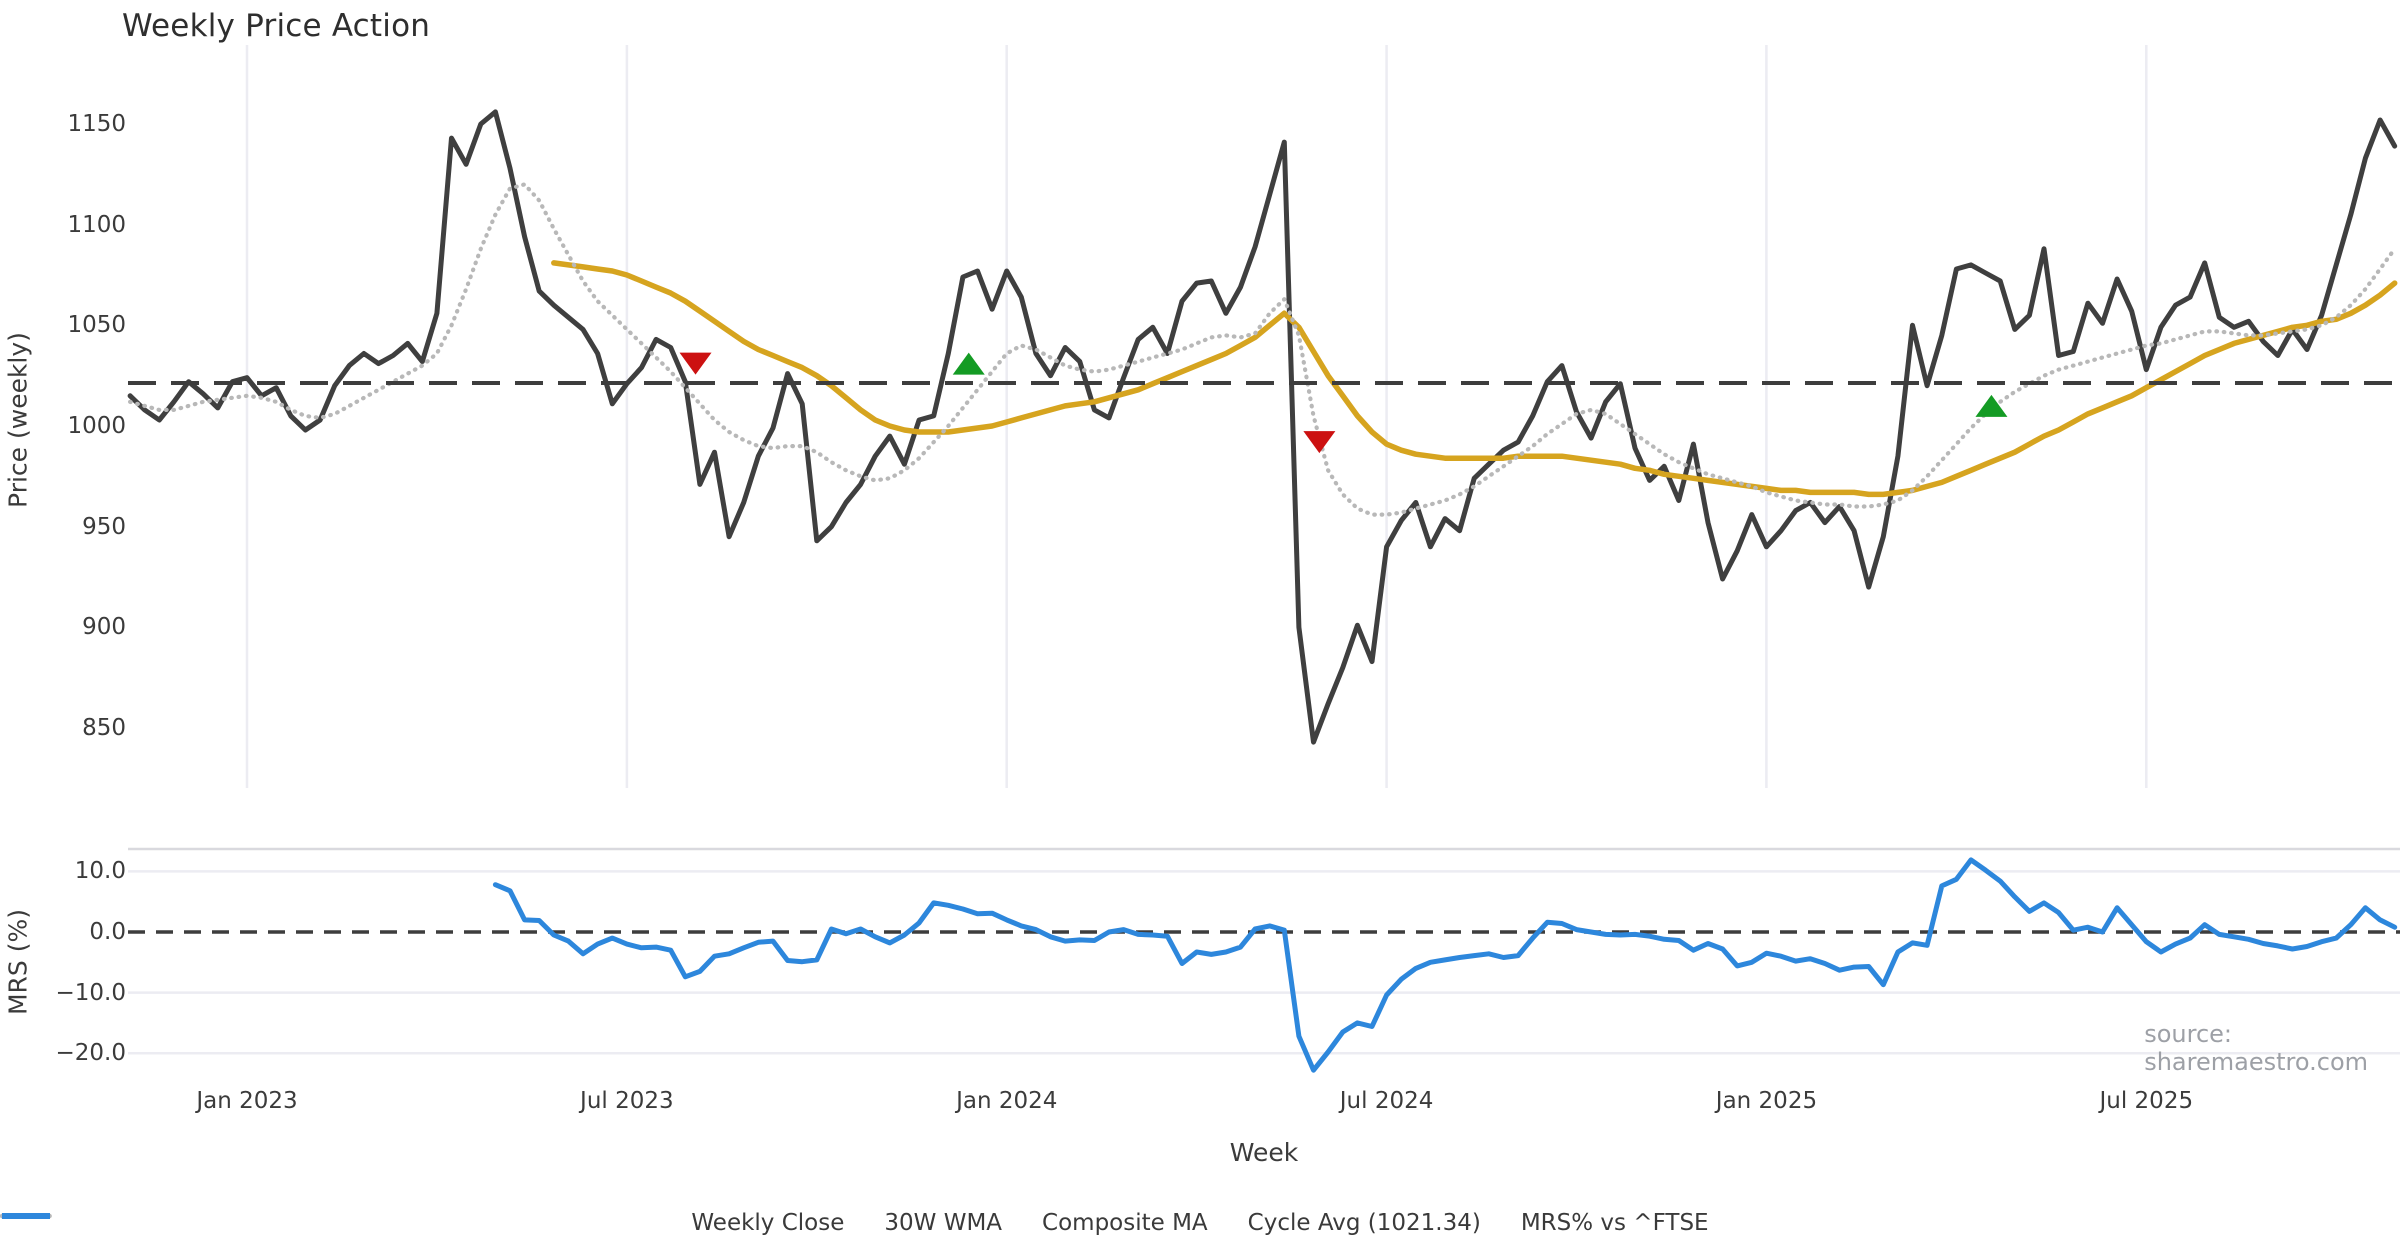  I want to click on legend-item: Weekly Close, so click(423, 1223).